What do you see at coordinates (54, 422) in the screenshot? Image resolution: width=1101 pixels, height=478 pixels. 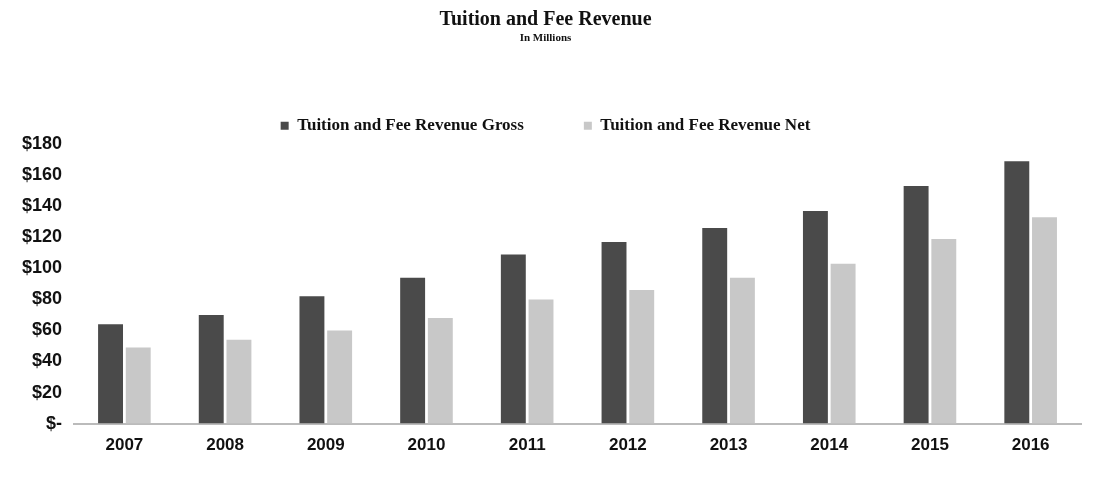 I see `y-tick-label: $-` at bounding box center [54, 422].